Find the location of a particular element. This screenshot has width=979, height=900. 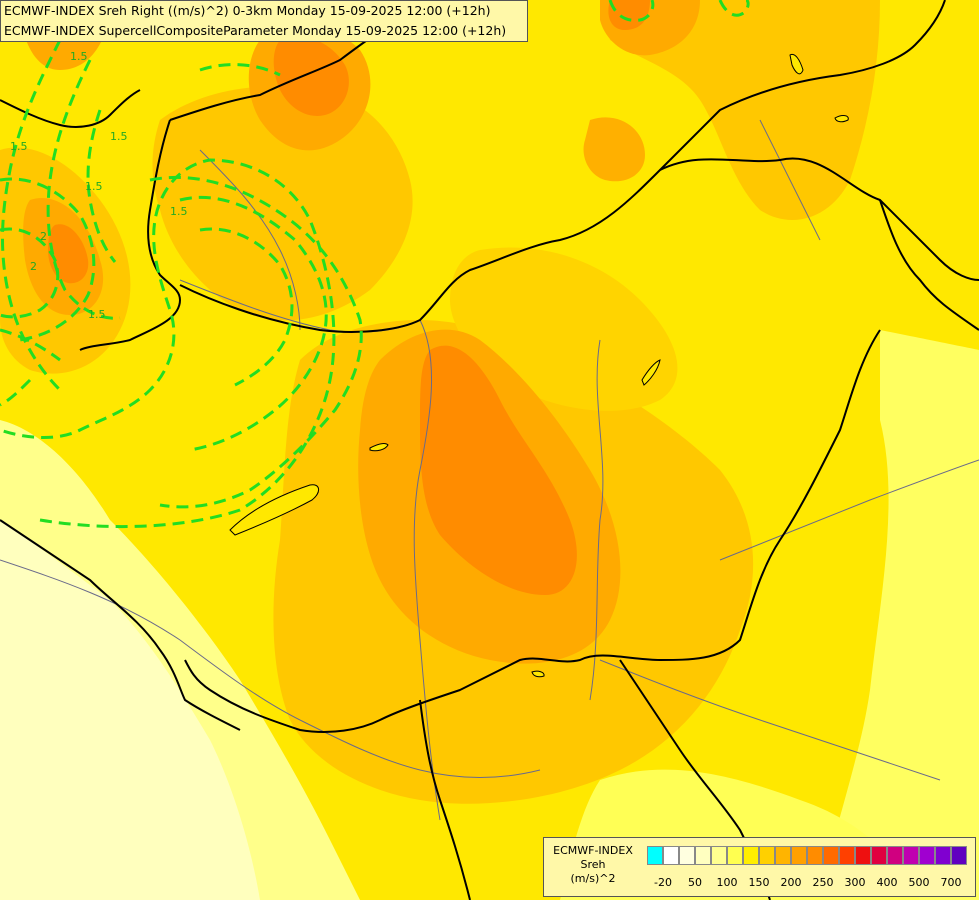

border-west is located at coordinates (130, 235).